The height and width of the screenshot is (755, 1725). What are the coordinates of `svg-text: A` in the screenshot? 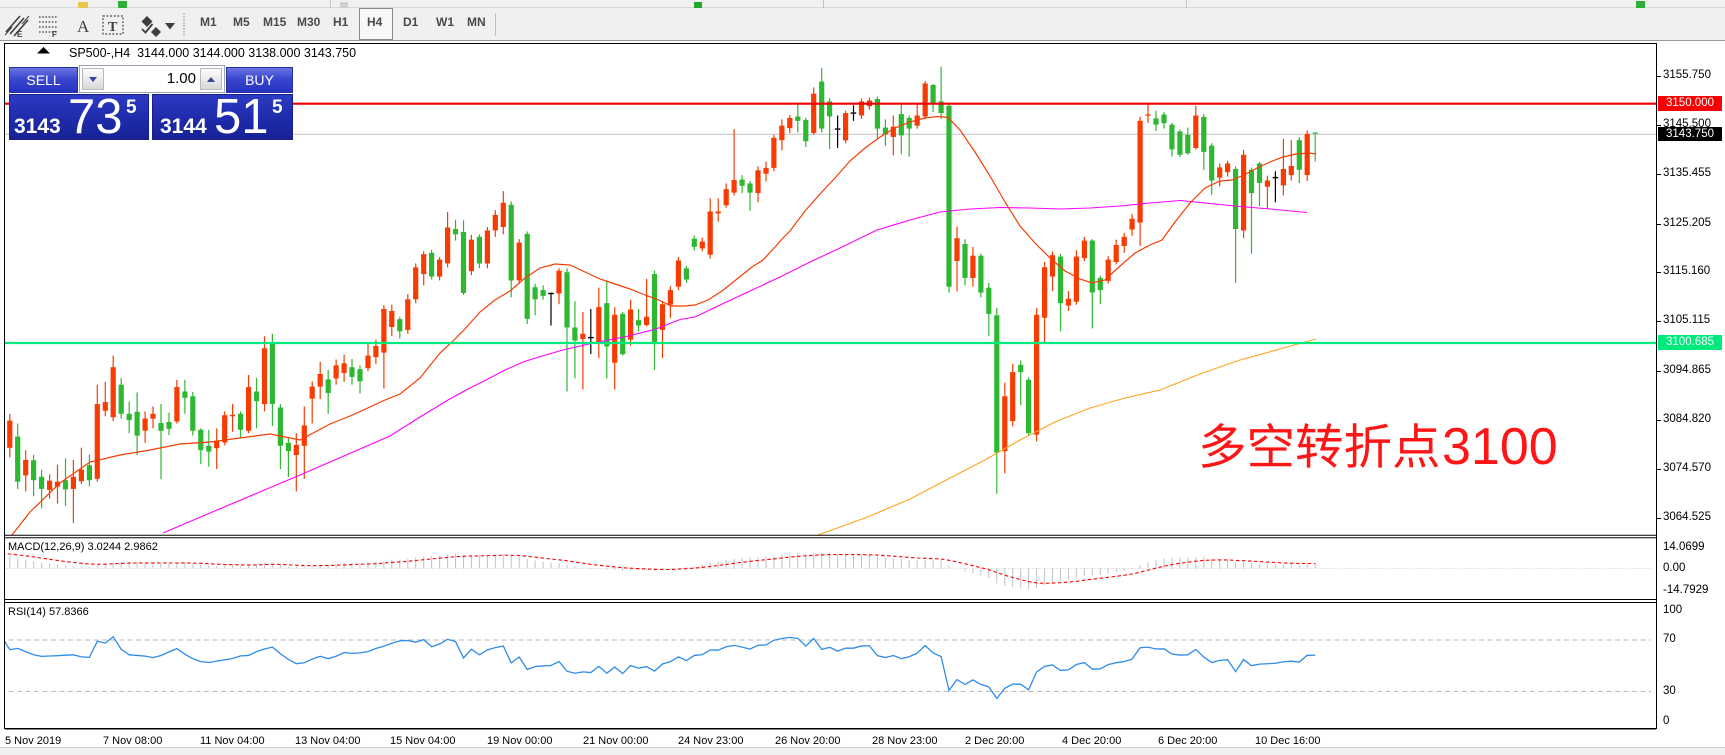 It's located at (83, 26).